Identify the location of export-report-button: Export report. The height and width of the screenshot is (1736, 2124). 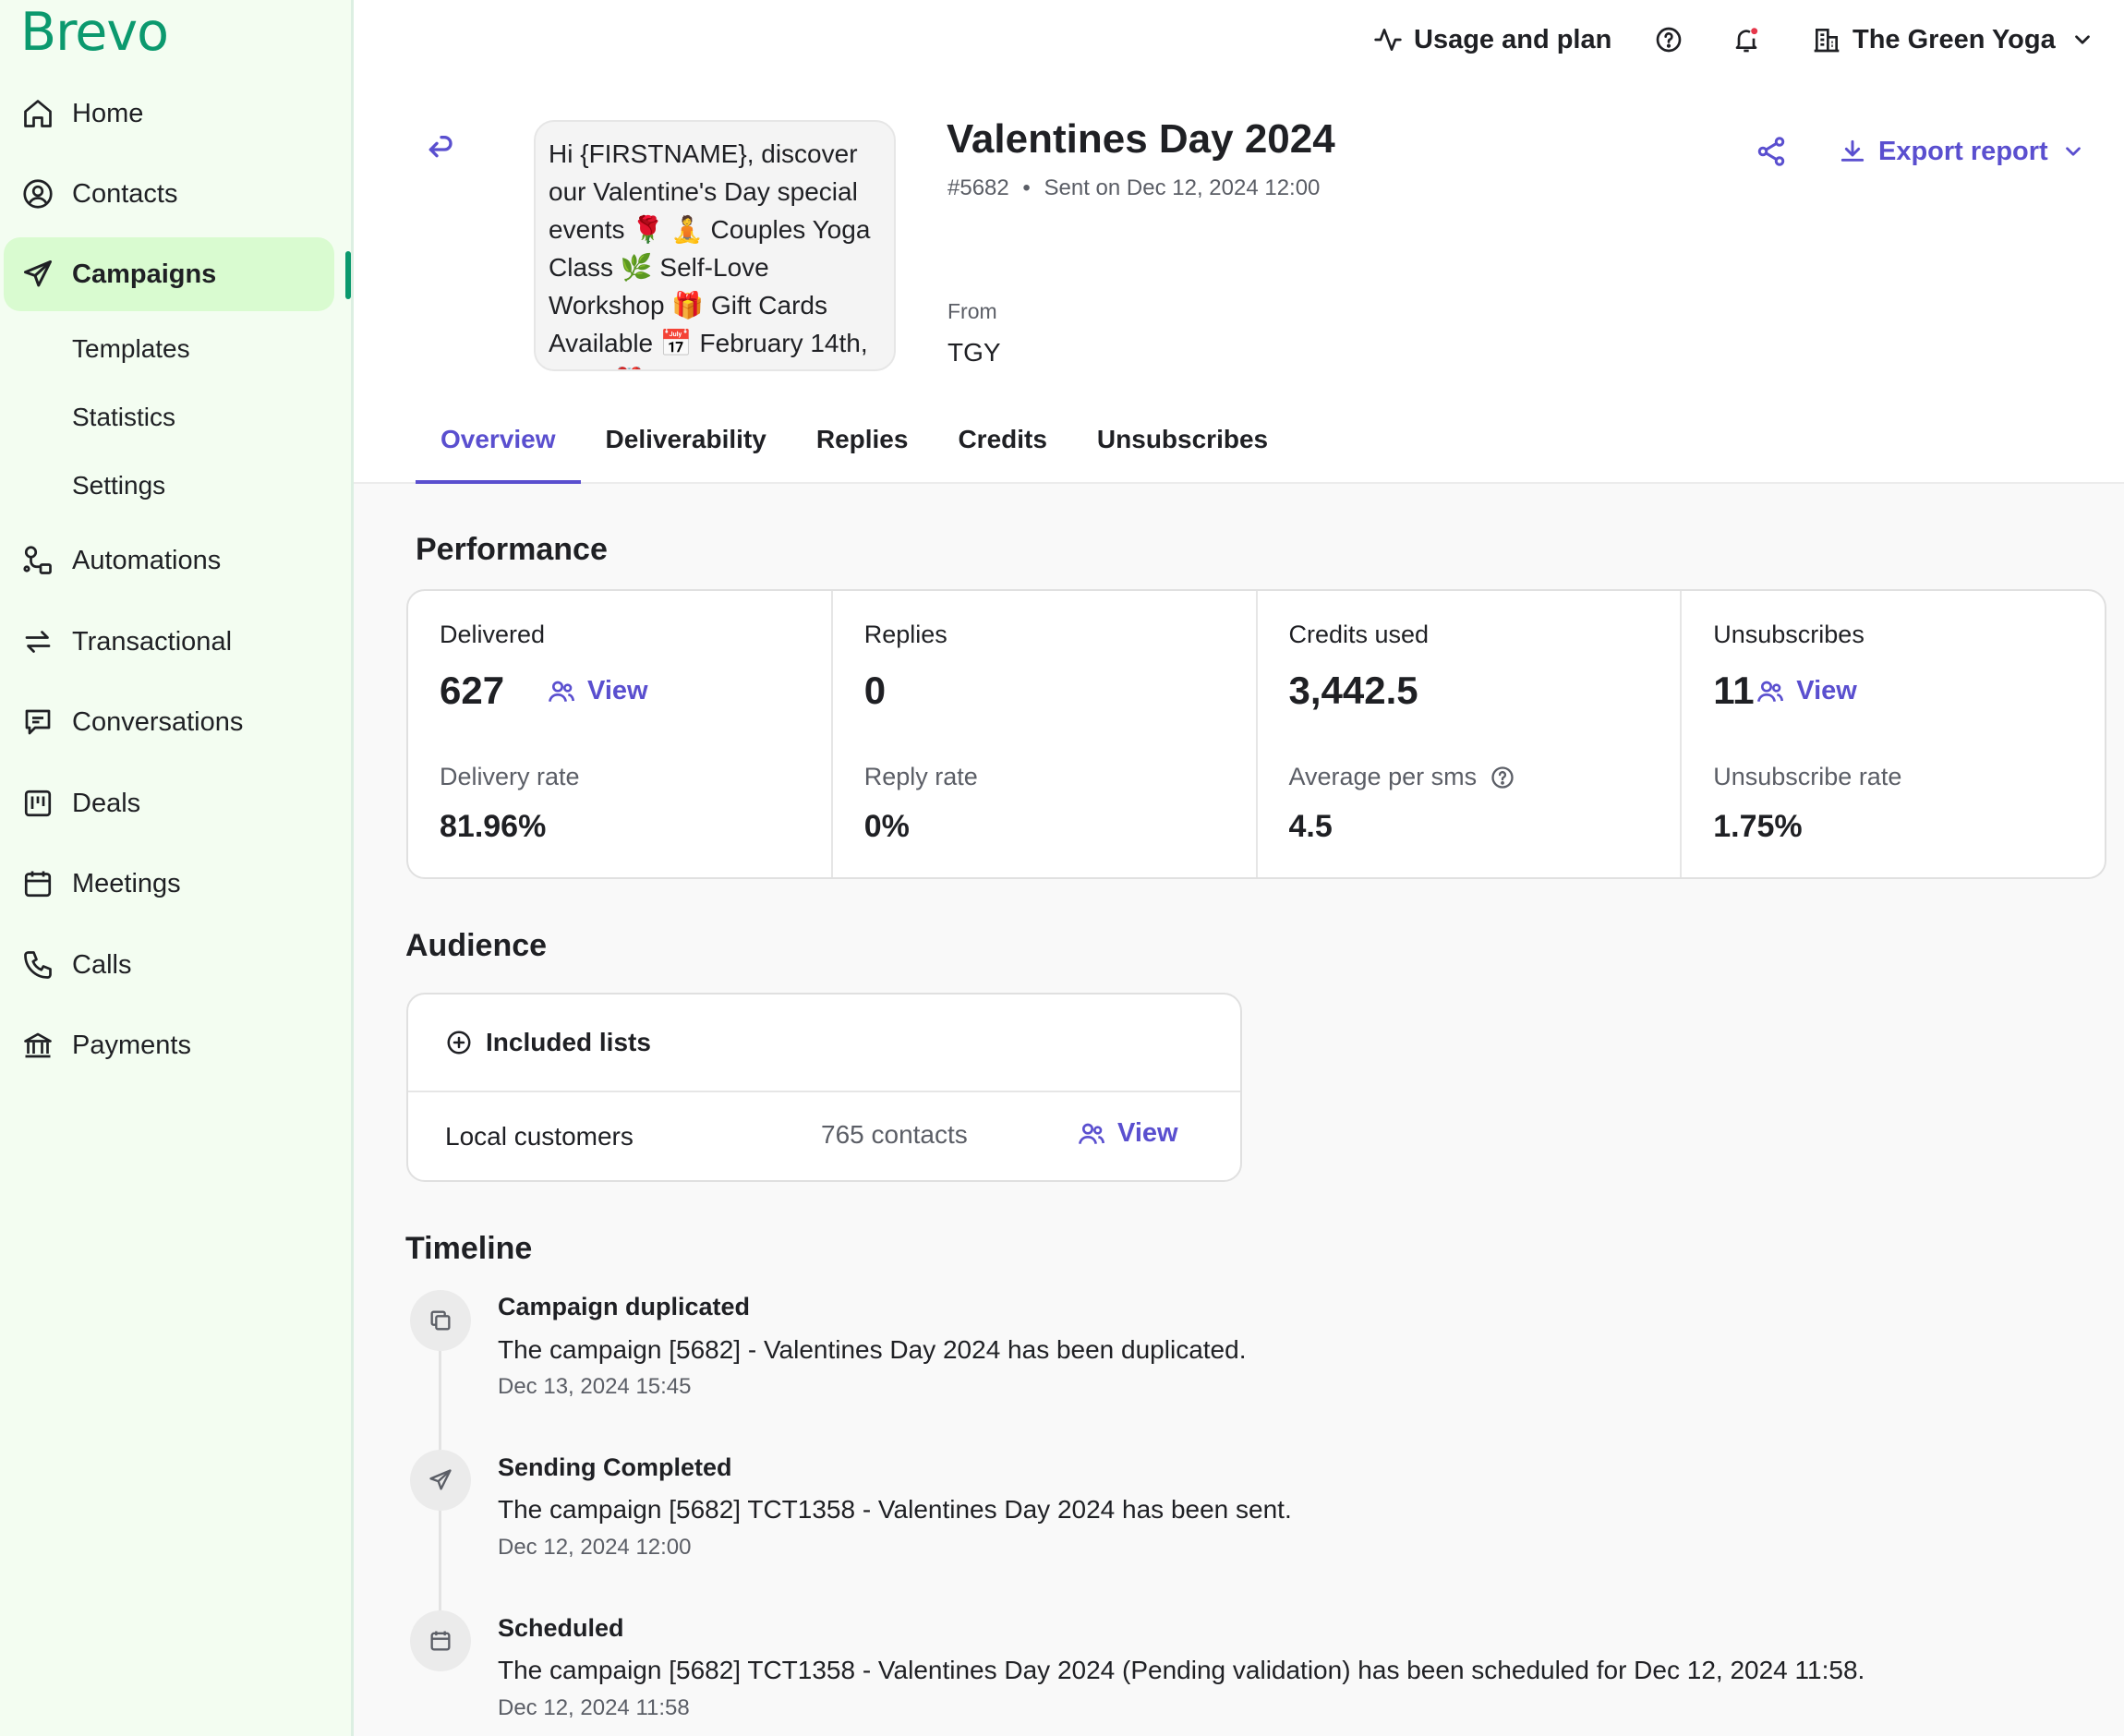
(1961, 151).